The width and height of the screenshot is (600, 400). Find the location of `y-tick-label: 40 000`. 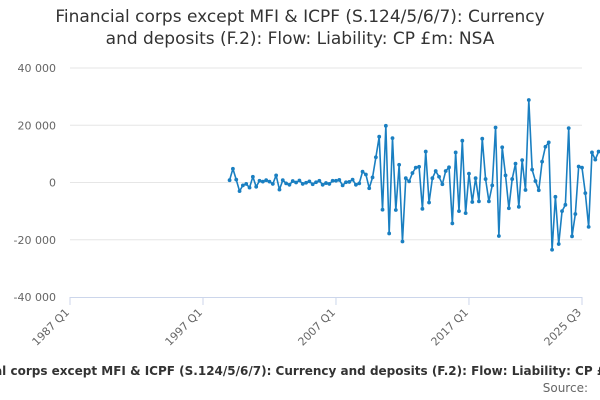

y-tick-label: 40 000 is located at coordinates (37, 68).